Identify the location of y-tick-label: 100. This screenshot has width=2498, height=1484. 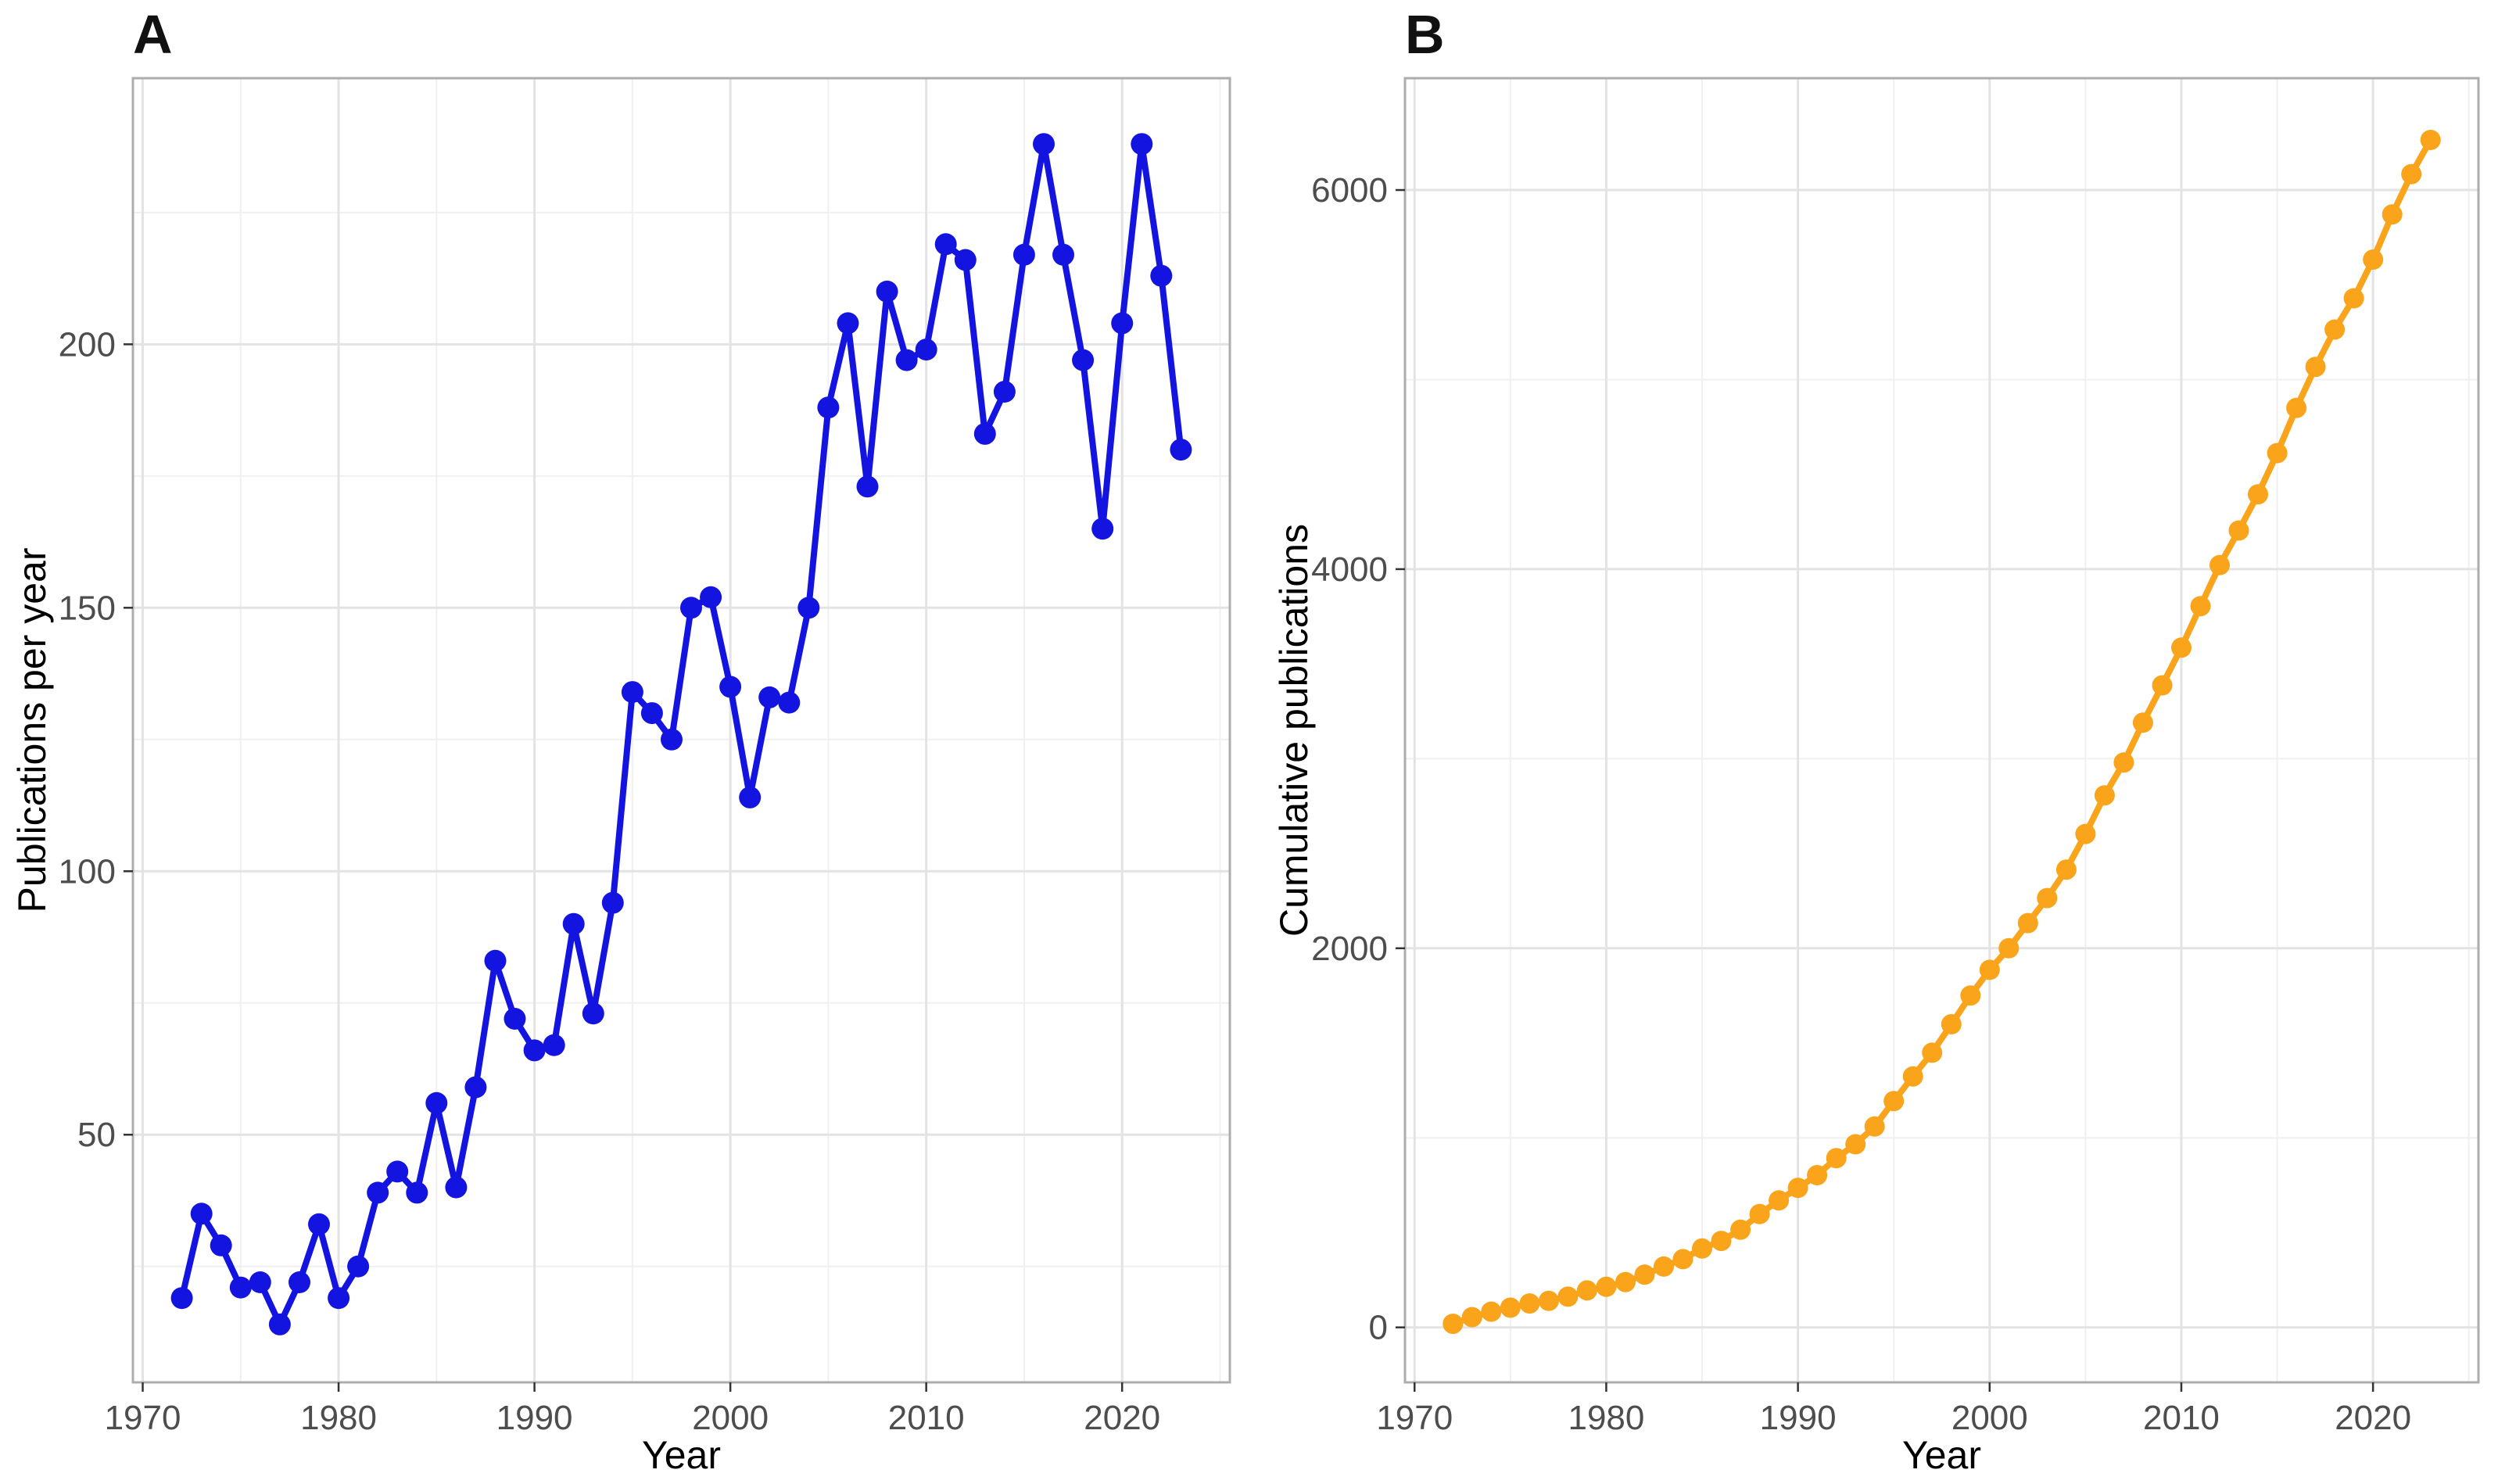
(87, 871).